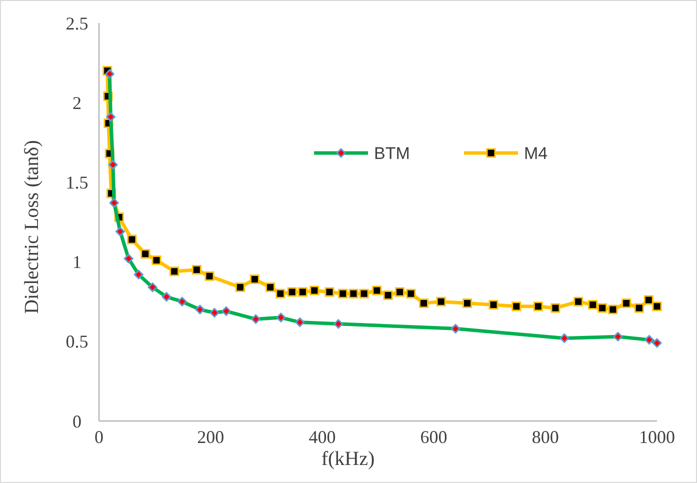 The height and width of the screenshot is (483, 697). Describe the element at coordinates (434, 437) in the screenshot. I see `x-tick-label: 600` at that location.